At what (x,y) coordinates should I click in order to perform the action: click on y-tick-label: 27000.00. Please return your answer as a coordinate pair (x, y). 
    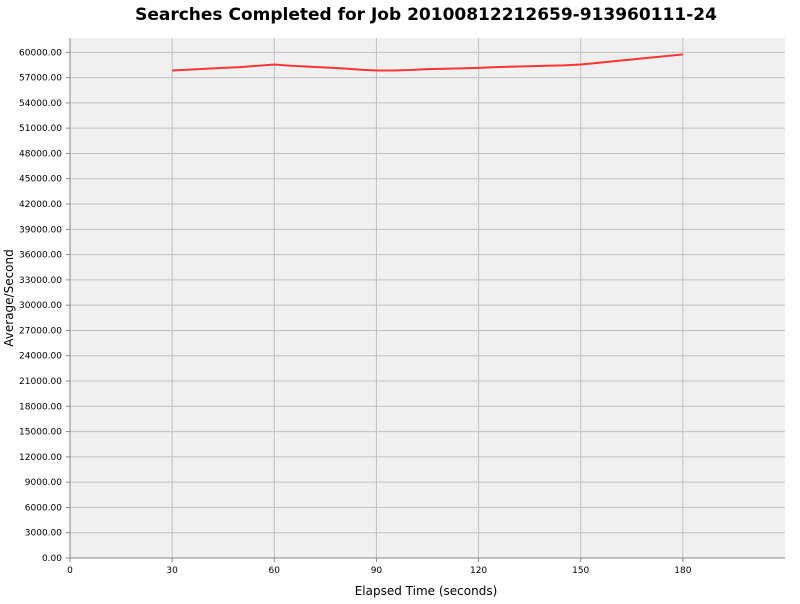
    Looking at the image, I should click on (40, 331).